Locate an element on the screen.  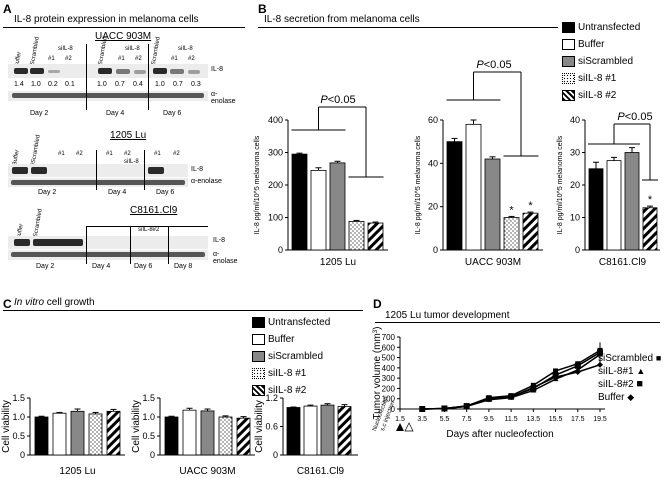
x-tick-label: 13.5 is located at coordinates (534, 419).